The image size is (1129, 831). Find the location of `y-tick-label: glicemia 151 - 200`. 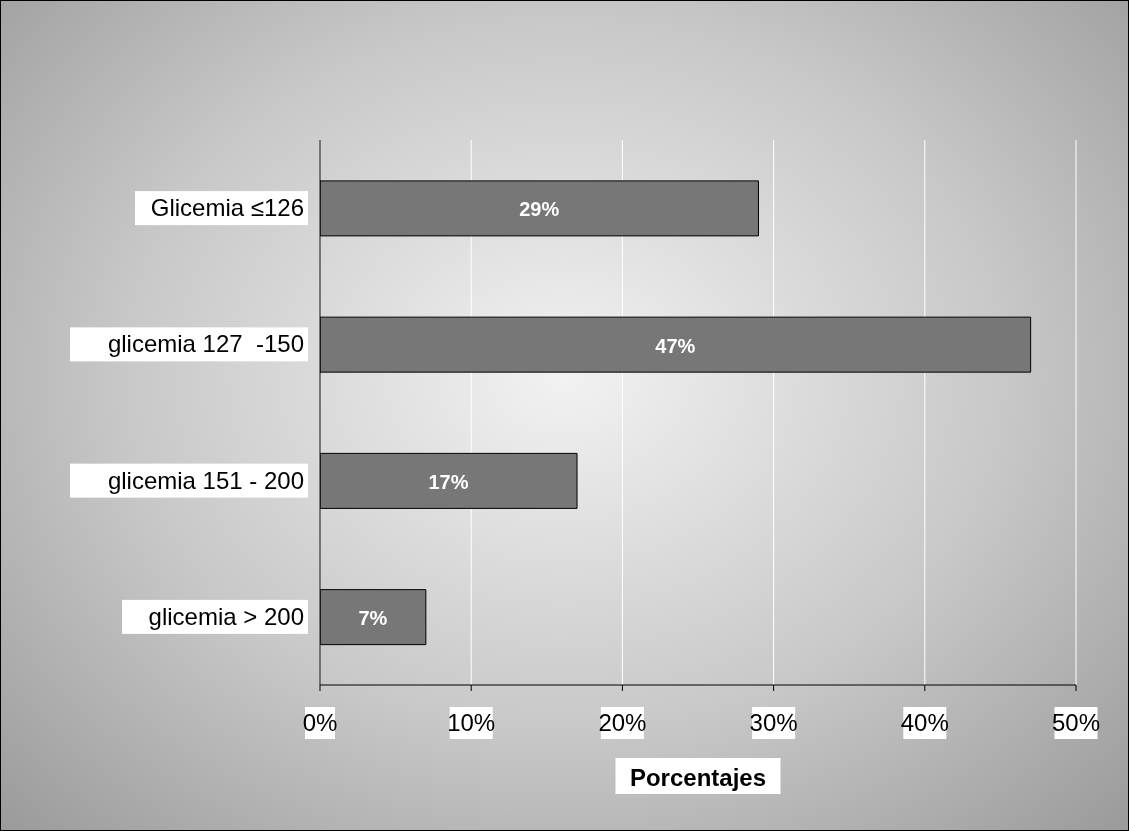

y-tick-label: glicemia 151 - 200 is located at coordinates (205, 480).